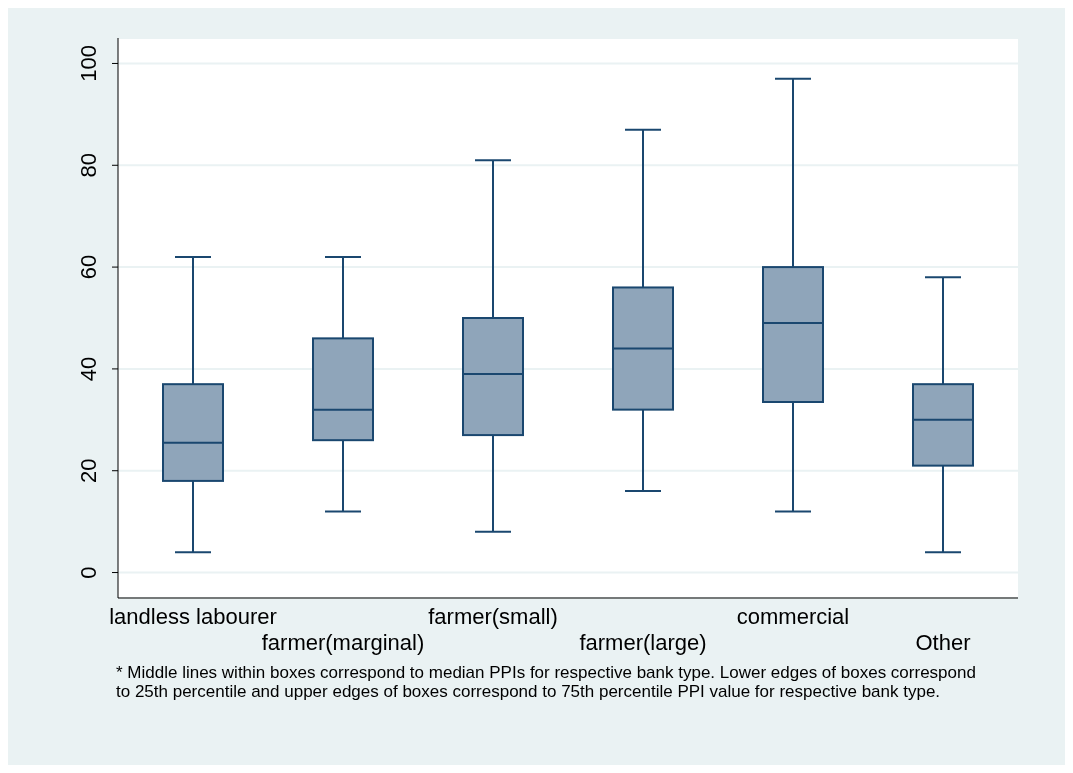 The width and height of the screenshot is (1073, 773). What do you see at coordinates (88, 369) in the screenshot?
I see `y-tick-label: 40` at bounding box center [88, 369].